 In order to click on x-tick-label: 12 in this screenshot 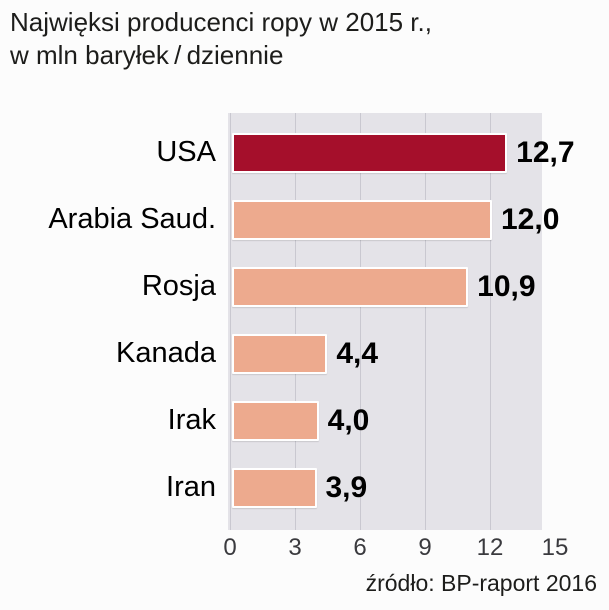, I will do `click(490, 547)`.